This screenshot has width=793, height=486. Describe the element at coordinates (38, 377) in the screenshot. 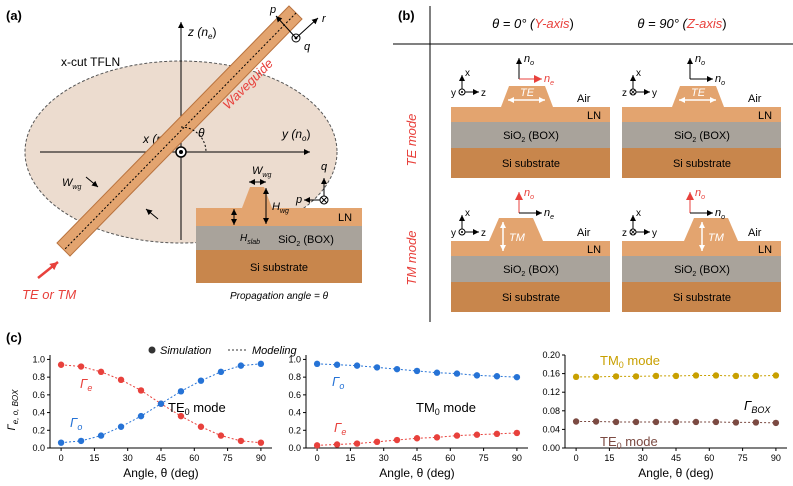

I see `y-tick-label: 0.8` at that location.